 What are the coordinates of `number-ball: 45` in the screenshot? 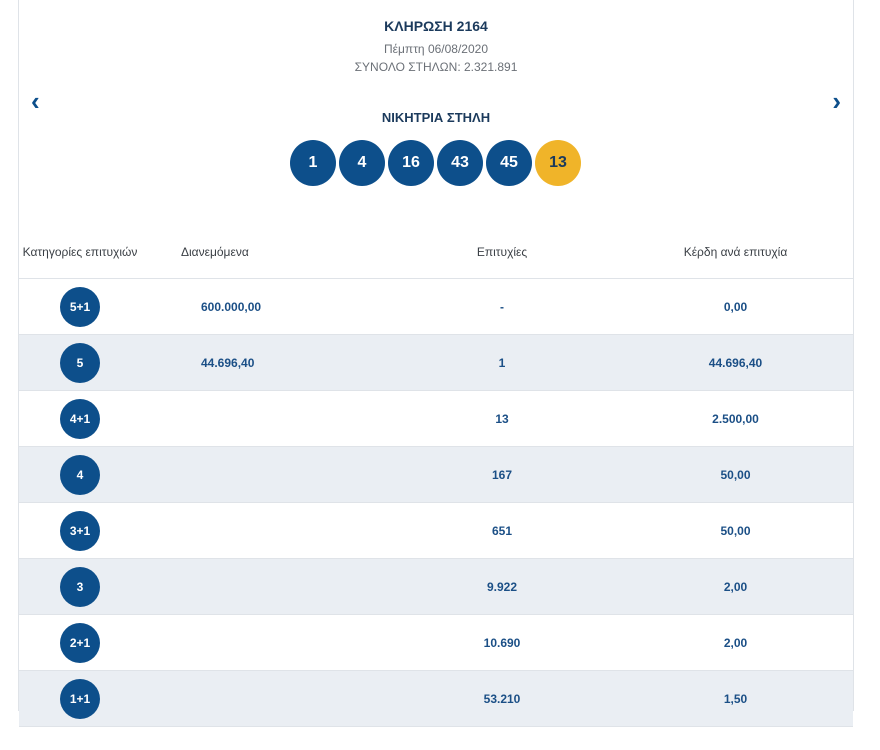 It's located at (509, 163).